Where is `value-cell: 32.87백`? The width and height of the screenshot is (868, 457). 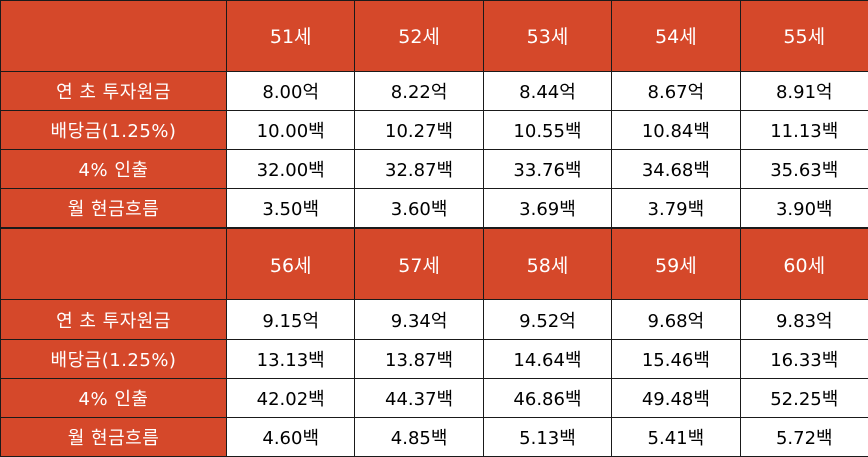
value-cell: 32.87백 is located at coordinates (419, 169).